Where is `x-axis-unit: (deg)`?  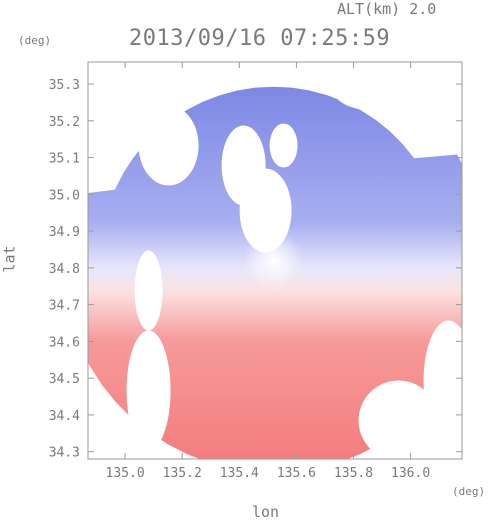
x-axis-unit: (deg) is located at coordinates (469, 491).